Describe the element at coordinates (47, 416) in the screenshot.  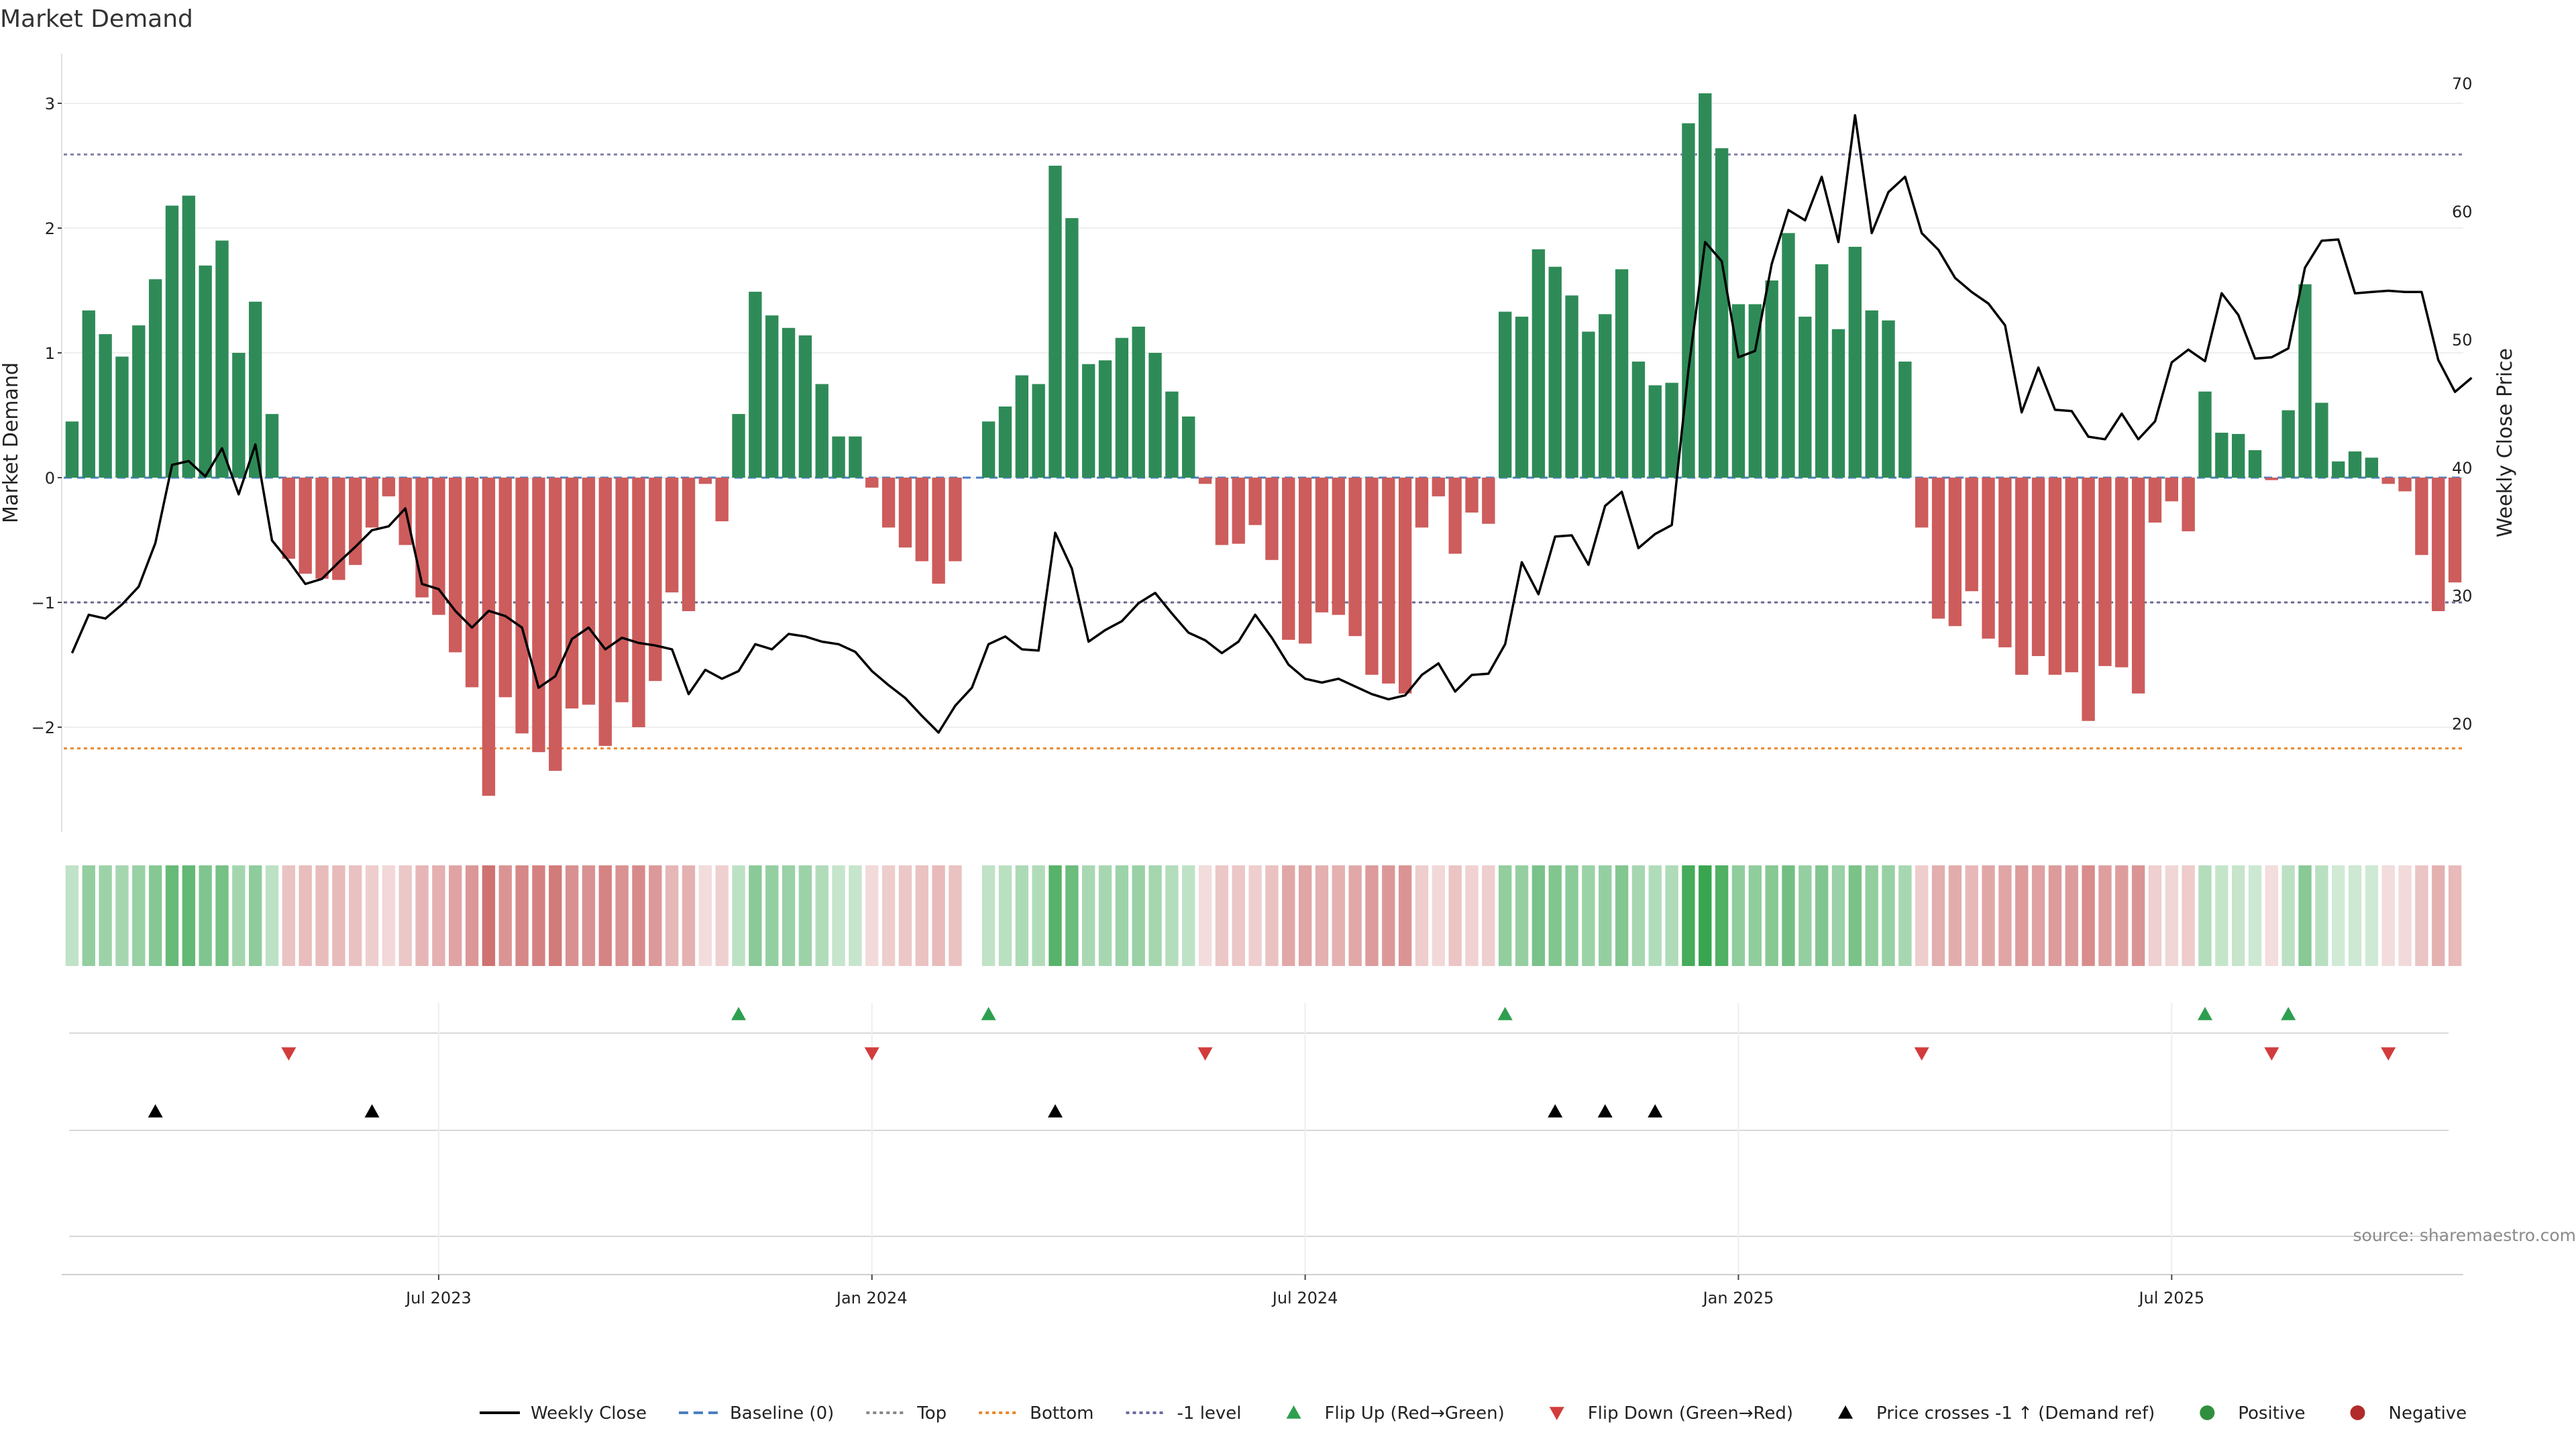
I see `left-axis: −2 −1 0 1 2 3` at that location.